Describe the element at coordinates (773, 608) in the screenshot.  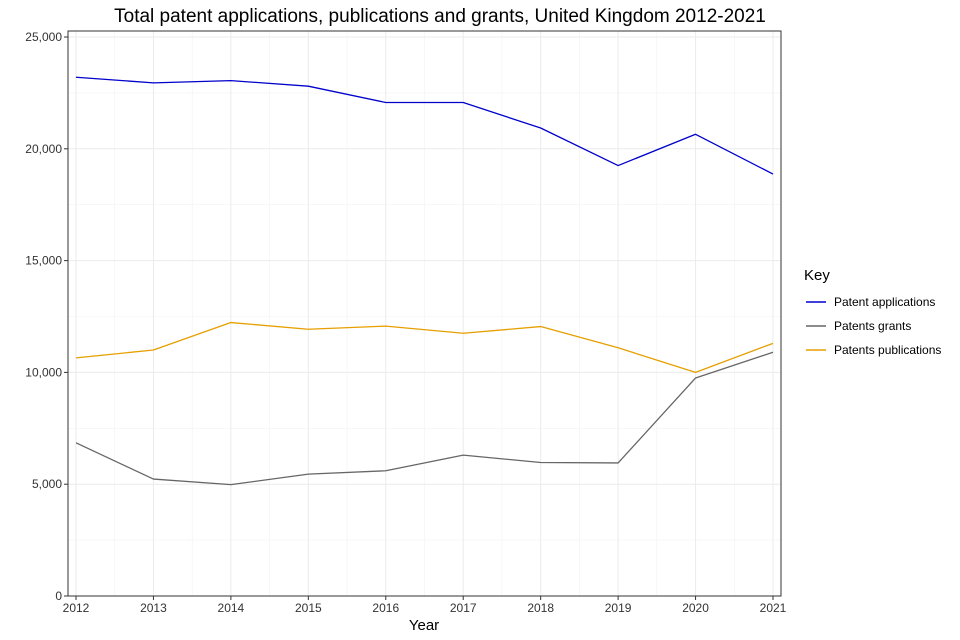
I see `x-tick-label: 2021` at that location.